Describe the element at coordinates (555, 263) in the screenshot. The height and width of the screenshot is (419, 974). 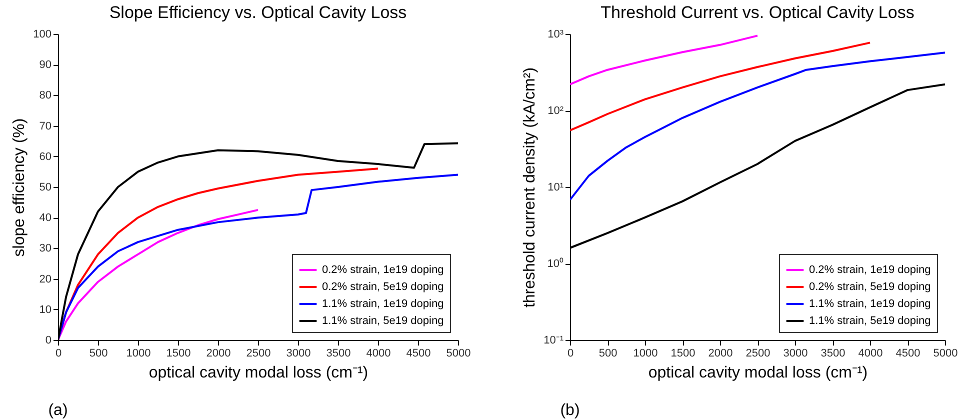
I see `y-tick-label: 10⁰` at that location.